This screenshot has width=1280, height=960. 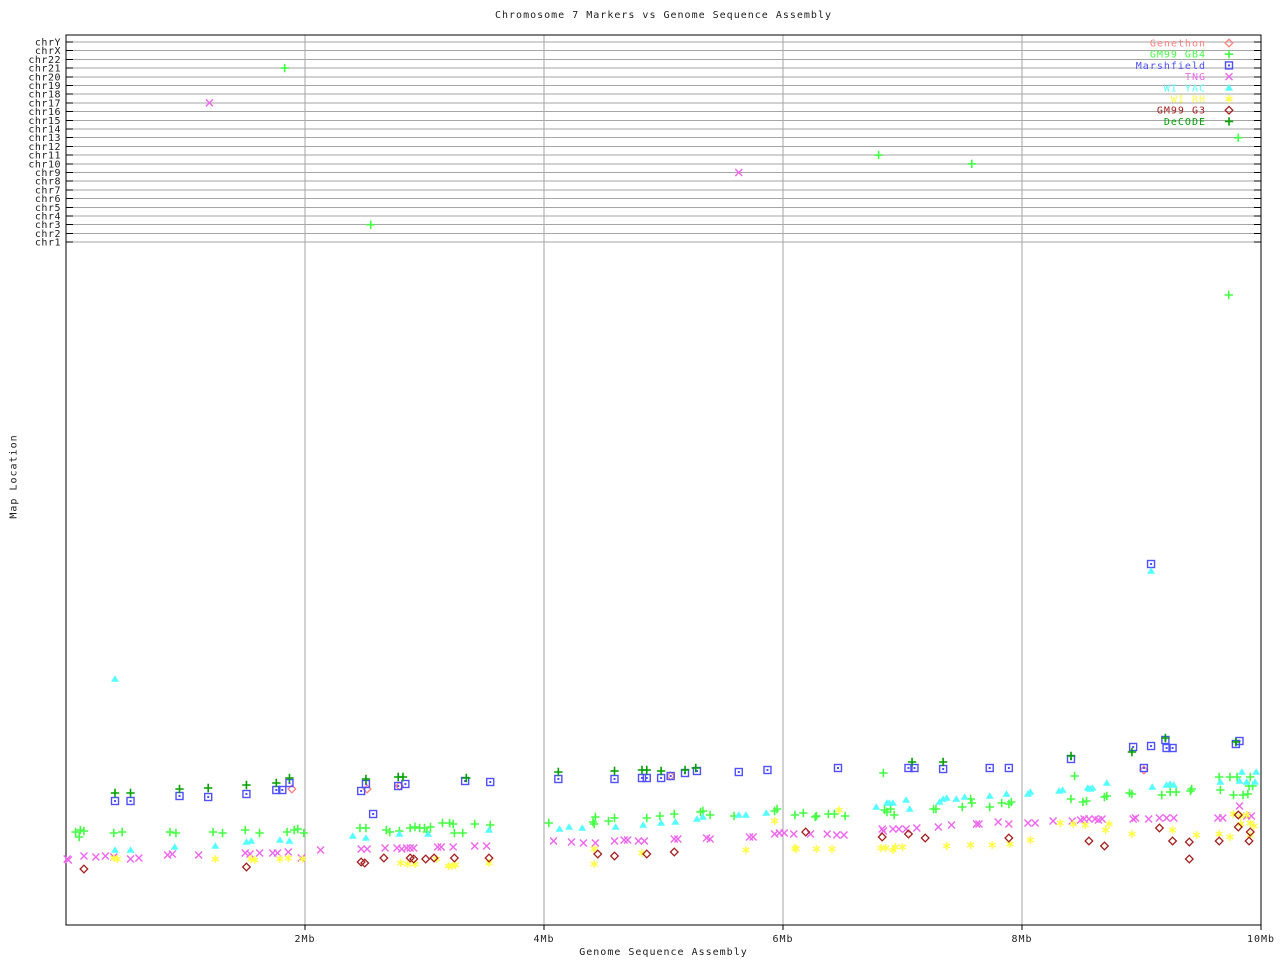 What do you see at coordinates (1195, 77) in the screenshot?
I see `legend-label: TNG` at bounding box center [1195, 77].